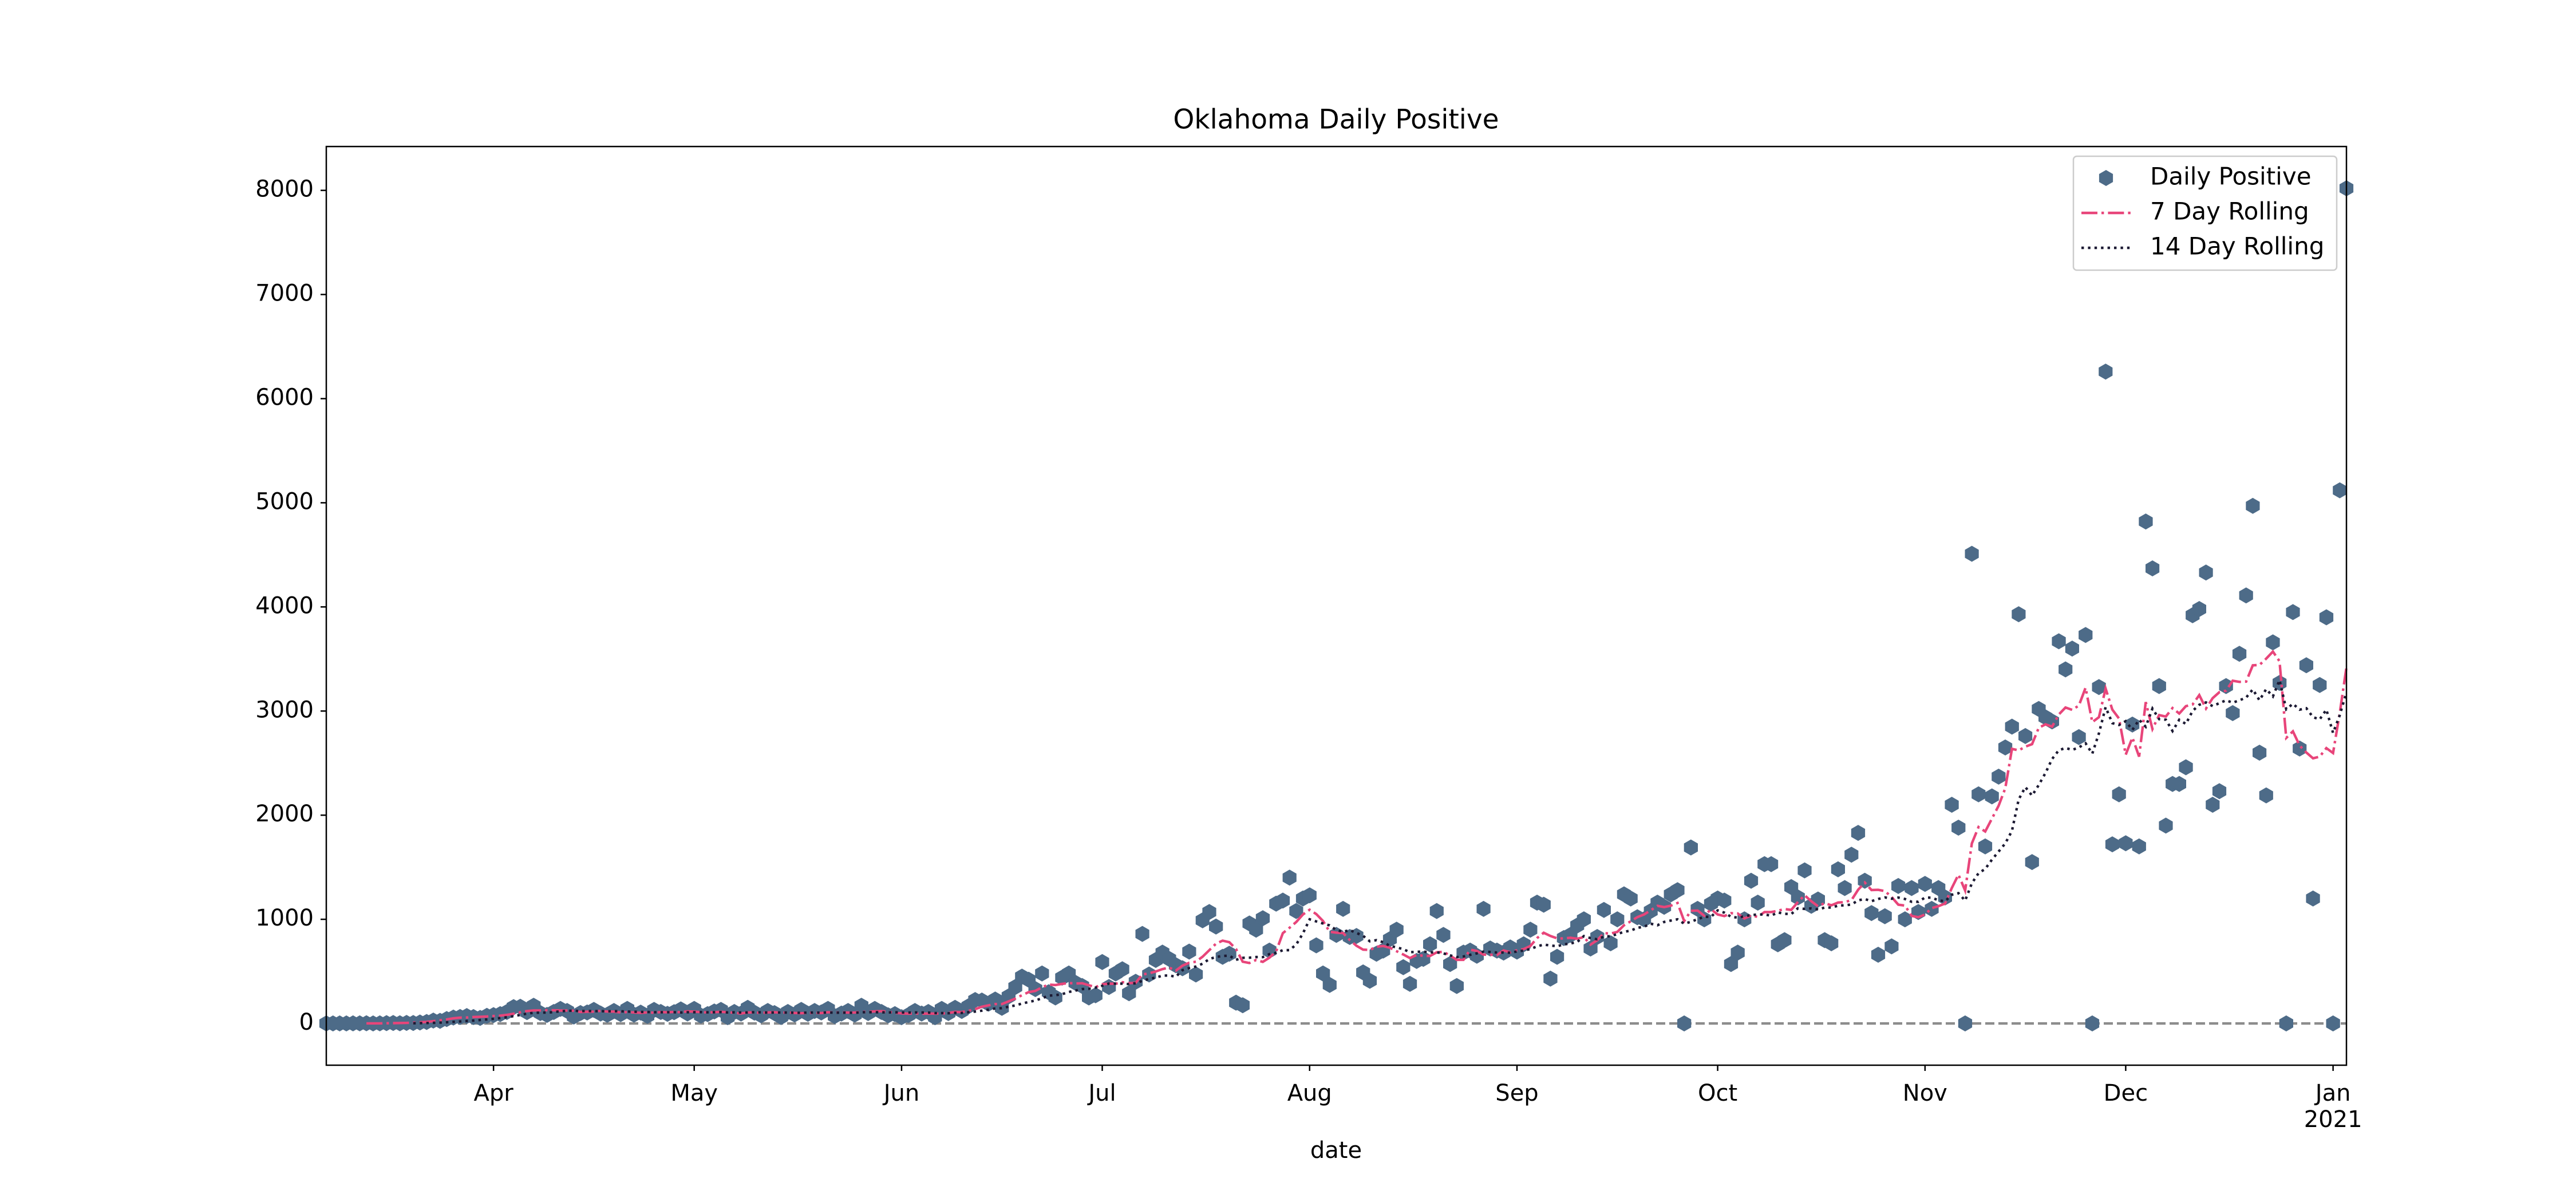 The image size is (2576, 1202). Describe the element at coordinates (284, 397) in the screenshot. I see `y-tick-label: 6000` at that location.